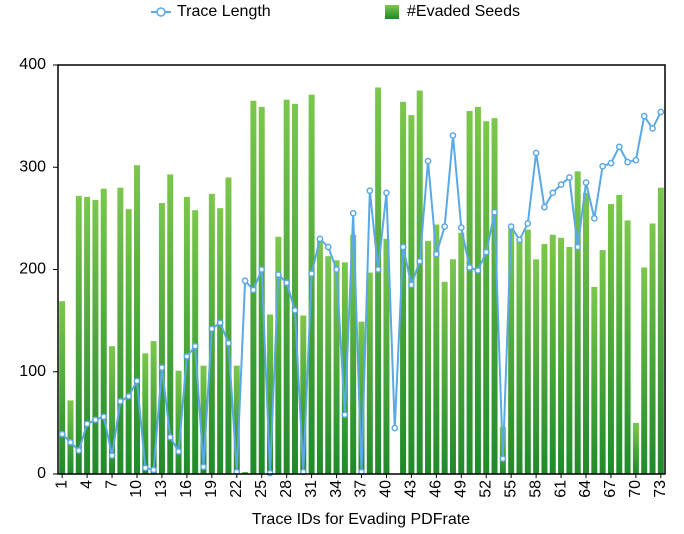 Image resolution: width=684 pixels, height=534 pixels. What do you see at coordinates (224, 11) in the screenshot?
I see `legend-label: Trace Length` at bounding box center [224, 11].